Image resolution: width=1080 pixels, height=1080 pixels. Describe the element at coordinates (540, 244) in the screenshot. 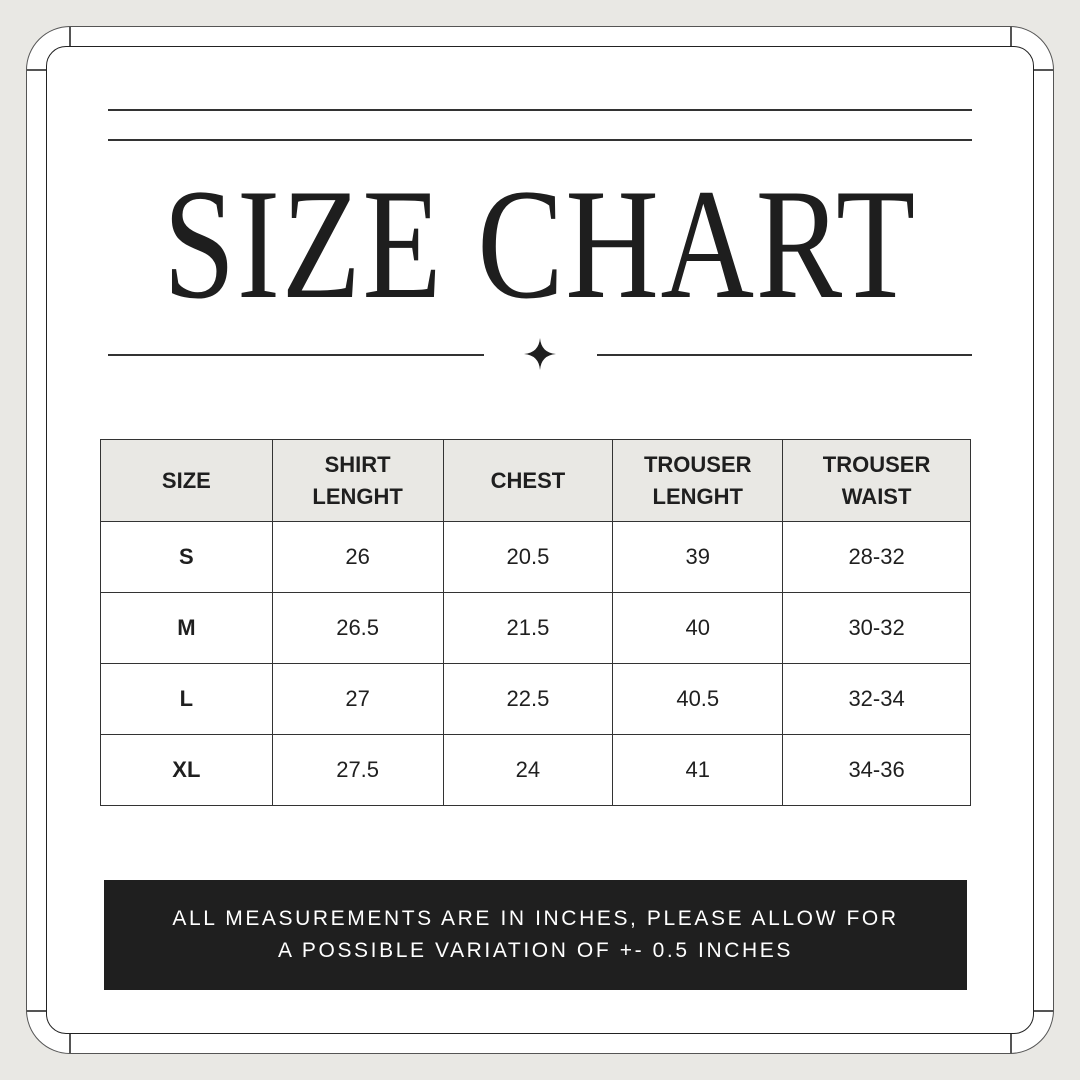

I see `page-title: SIZE CHART` at that location.